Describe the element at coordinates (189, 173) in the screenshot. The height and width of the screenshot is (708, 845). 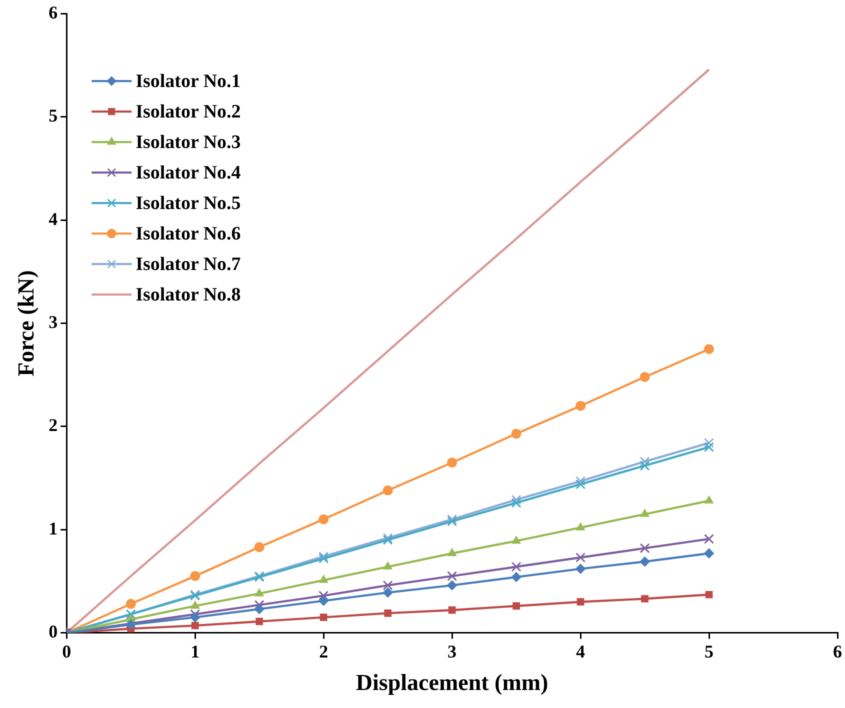
I see `legend-label: Isolator No.4` at that location.